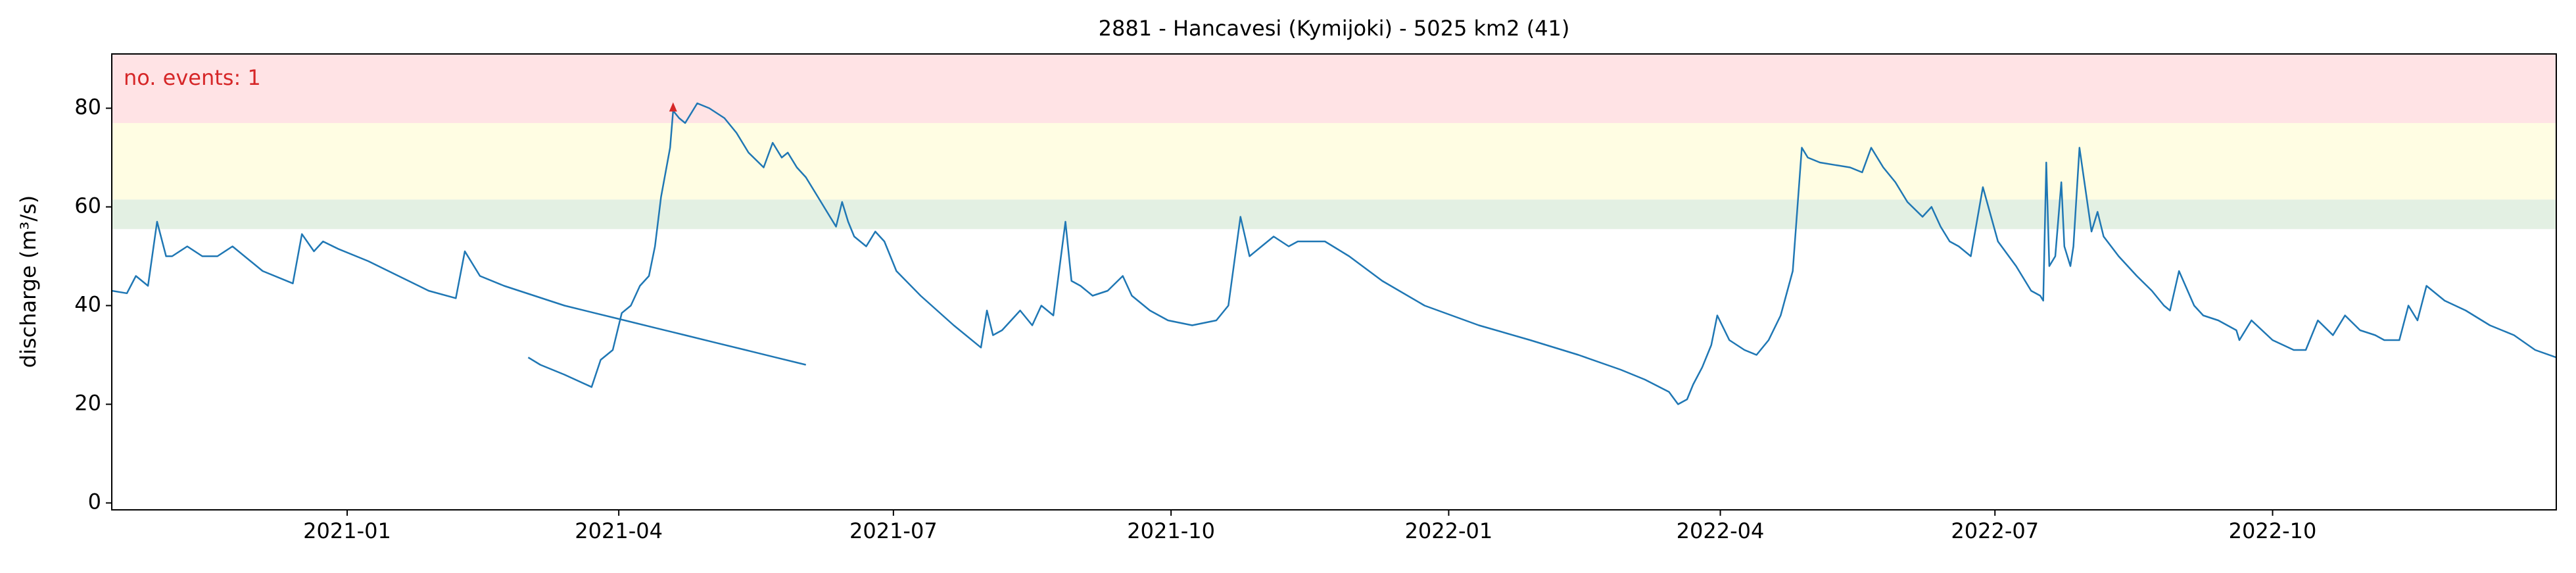 Image resolution: width=2576 pixels, height=573 pixels. Describe the element at coordinates (87, 403) in the screenshot. I see `y-tick-label: 20` at that location.